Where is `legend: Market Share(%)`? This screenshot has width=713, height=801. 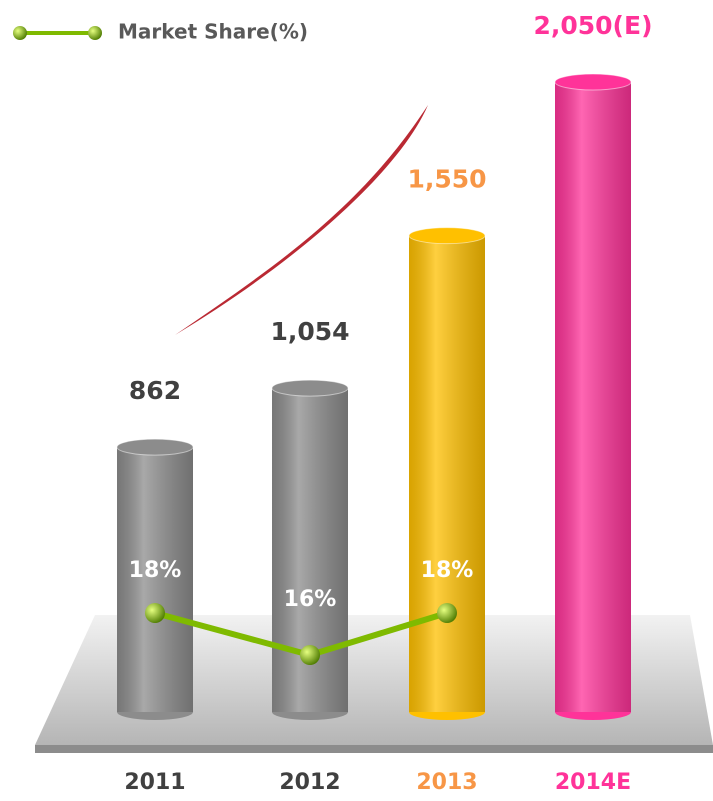
legend: Market Share(%) is located at coordinates (160, 32).